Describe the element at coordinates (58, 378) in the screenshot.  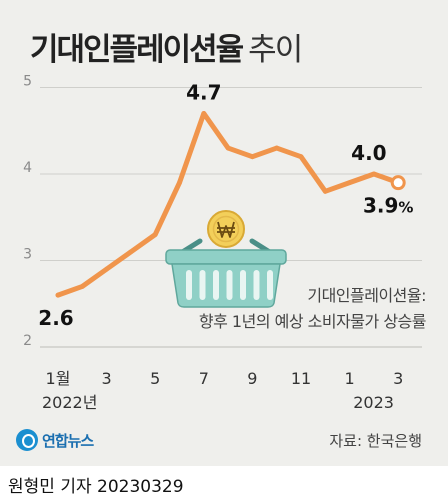
I see `x-tick-label: 1월` at that location.